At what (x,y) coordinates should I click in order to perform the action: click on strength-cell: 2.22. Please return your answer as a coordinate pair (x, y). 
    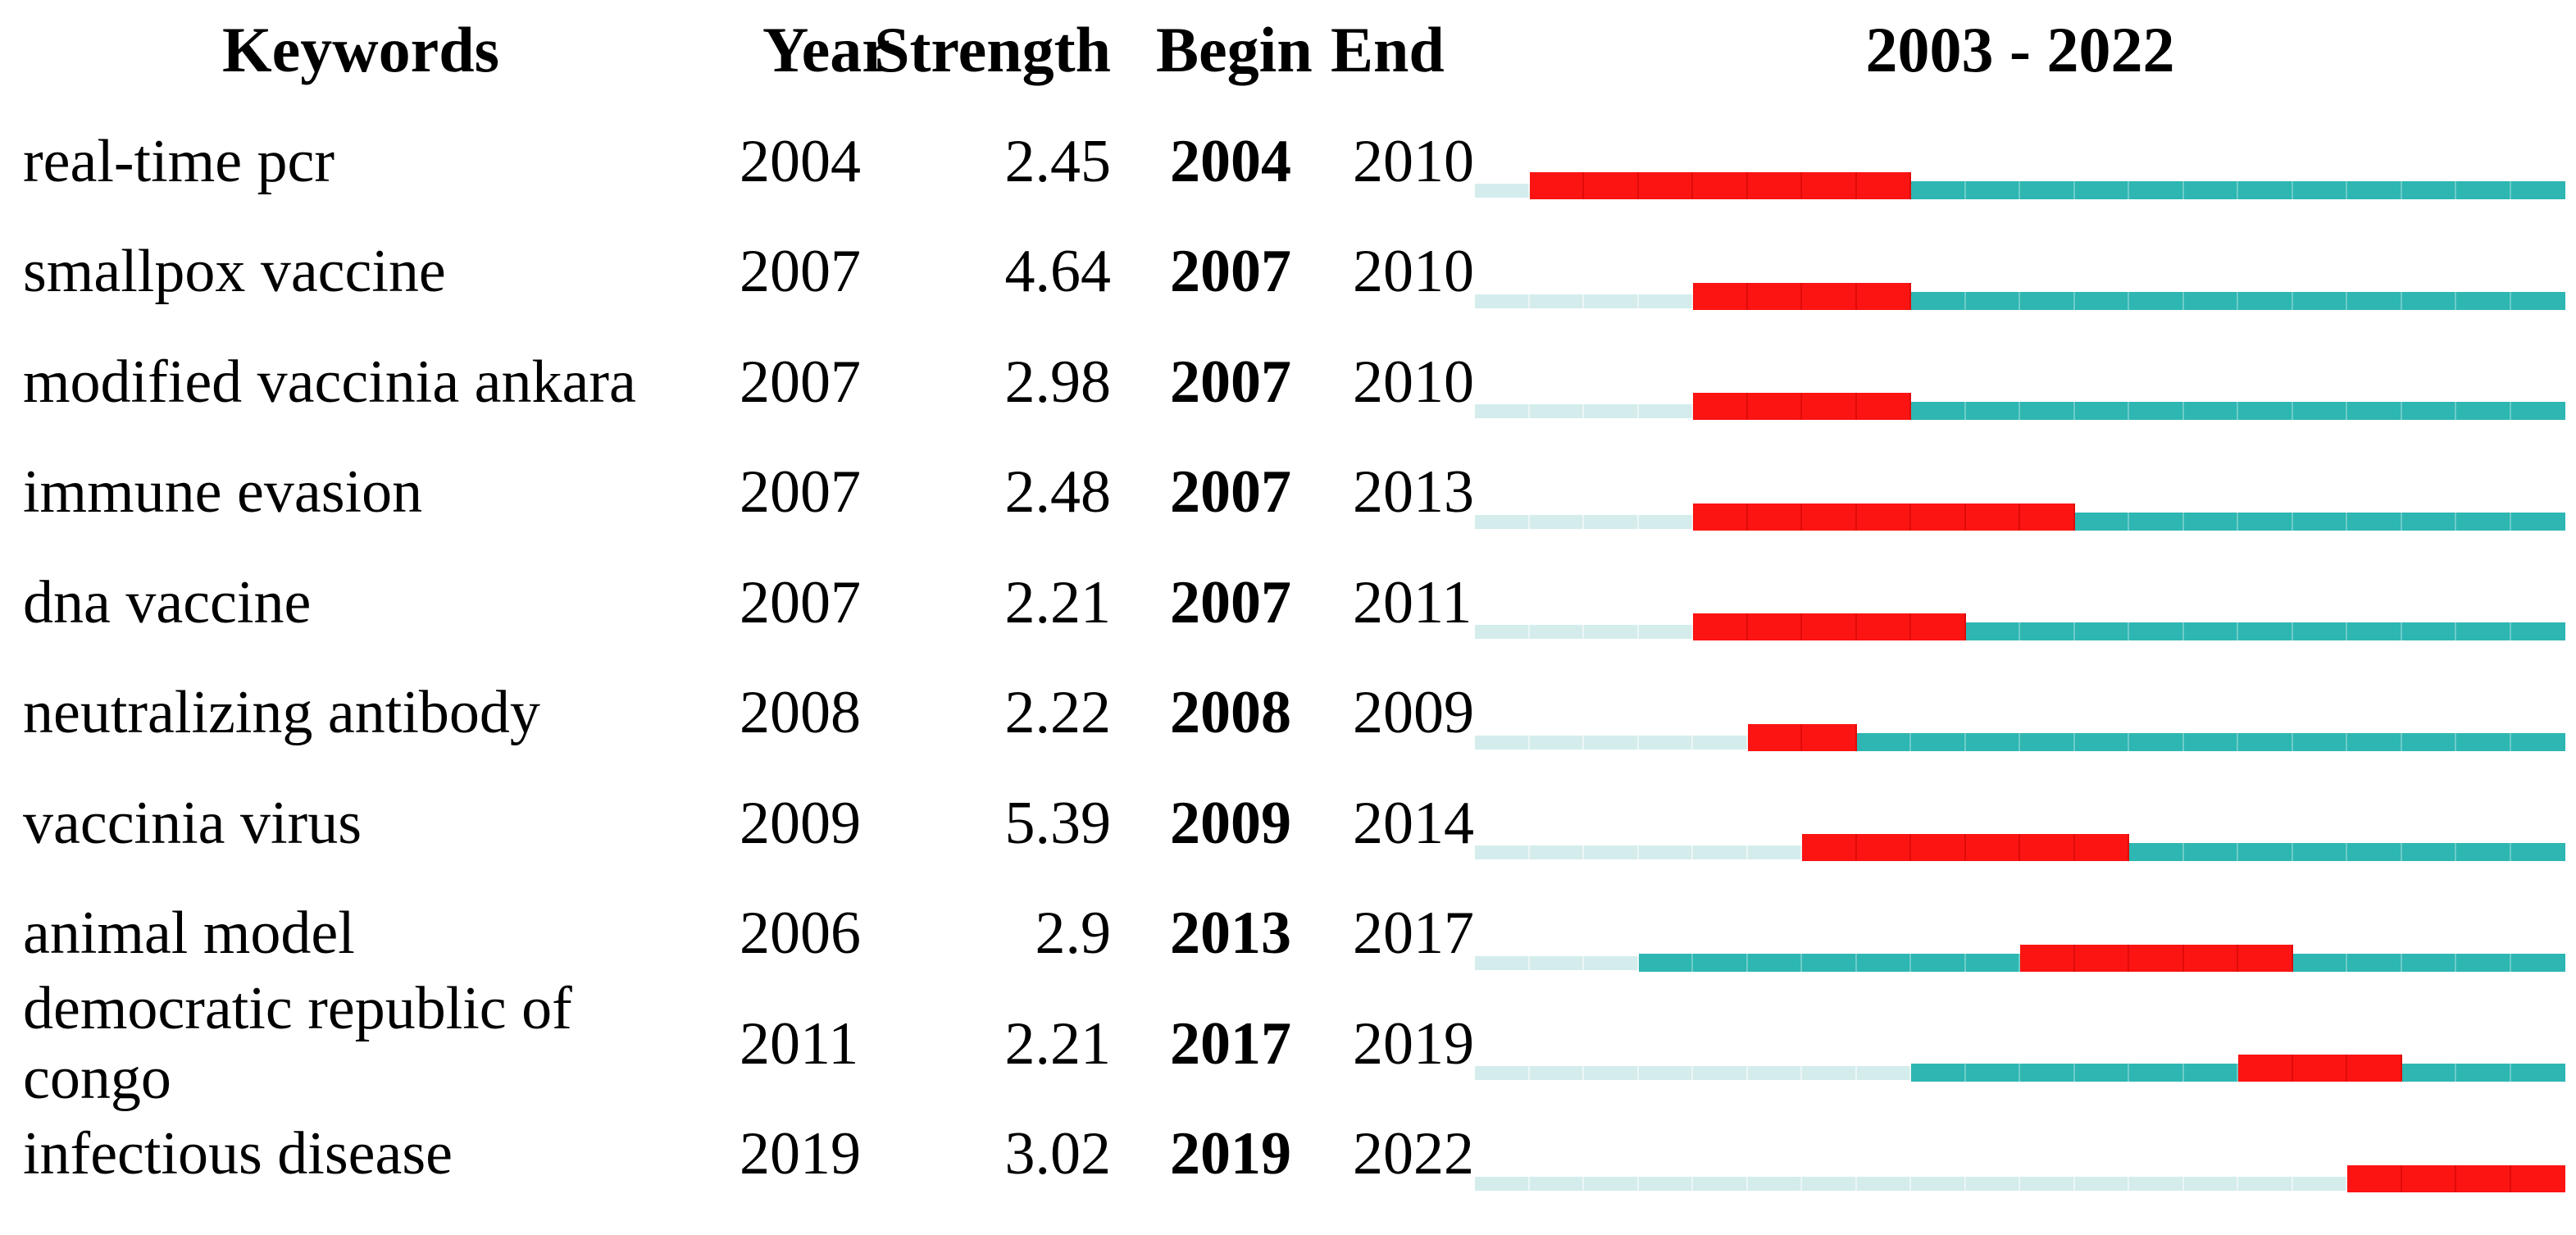
    Looking at the image, I should click on (1058, 713).